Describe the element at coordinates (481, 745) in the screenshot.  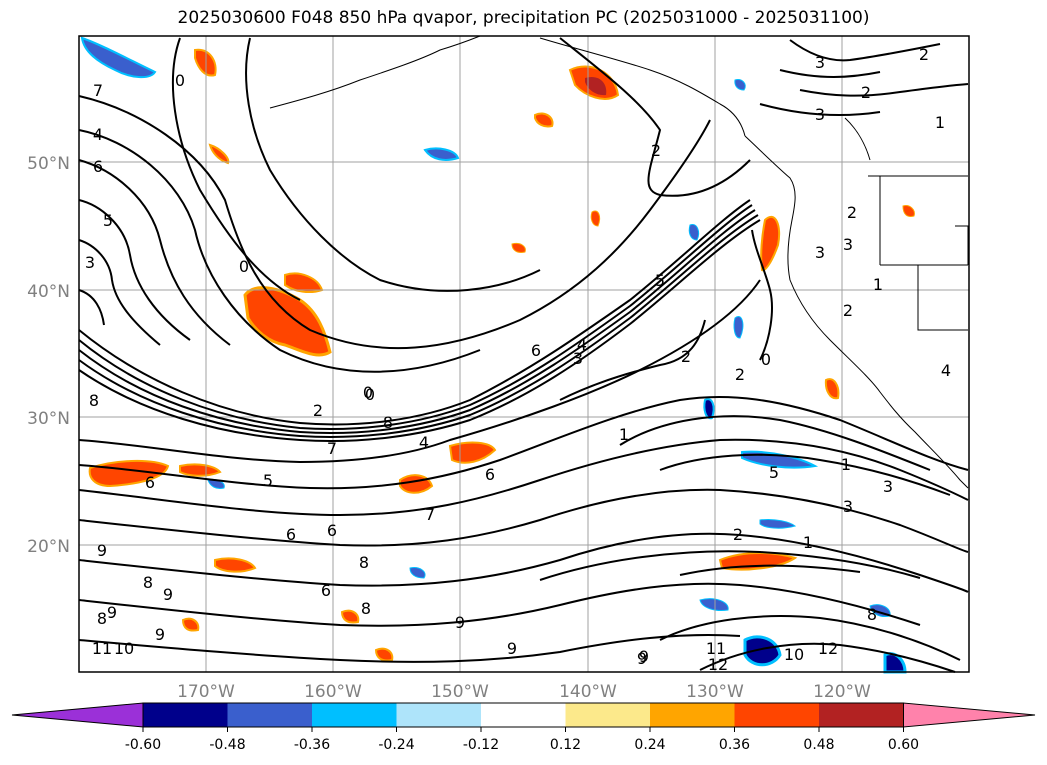
I see `colorbar-tick-label: -0.12` at that location.